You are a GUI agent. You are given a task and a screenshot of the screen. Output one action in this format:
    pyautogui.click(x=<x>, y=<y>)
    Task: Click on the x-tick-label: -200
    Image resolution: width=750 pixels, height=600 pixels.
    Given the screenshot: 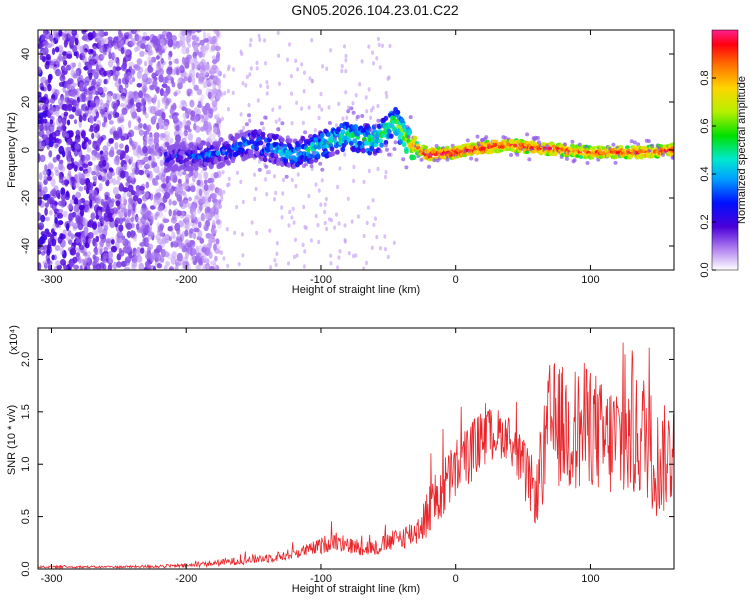 What is the action you would take?
    pyautogui.click(x=186, y=579)
    